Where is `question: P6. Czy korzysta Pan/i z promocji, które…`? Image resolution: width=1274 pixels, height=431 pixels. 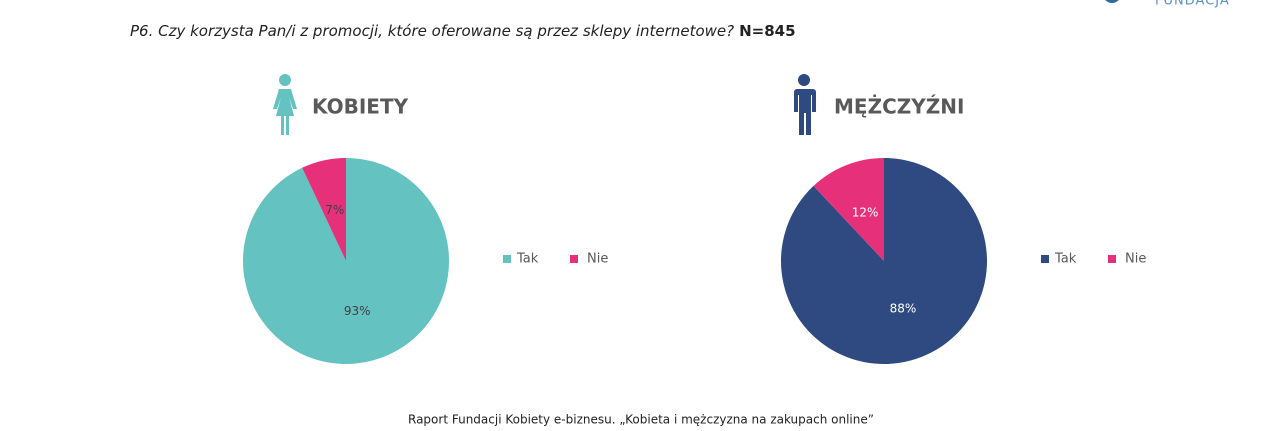
question: P6. Czy korzysta Pan/i z promocji, które… is located at coordinates (463, 31).